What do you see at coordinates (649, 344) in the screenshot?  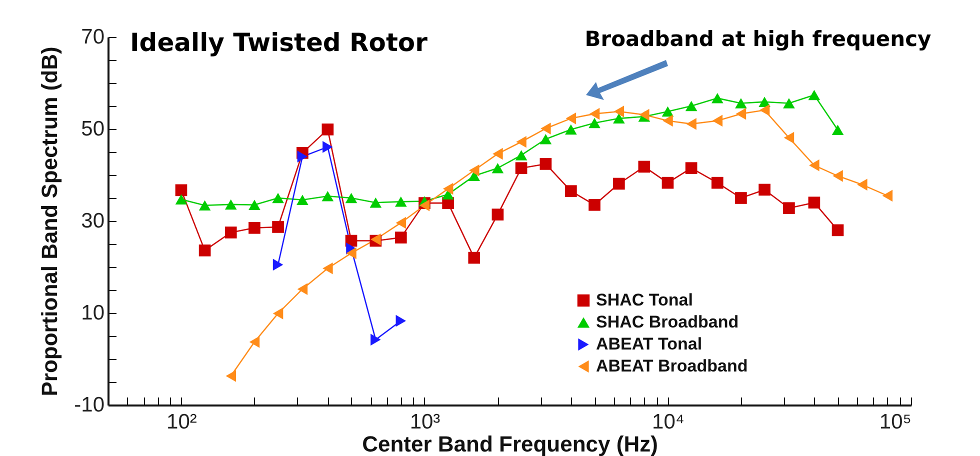 I see `legend-label: ABEAT Tonal` at bounding box center [649, 344].